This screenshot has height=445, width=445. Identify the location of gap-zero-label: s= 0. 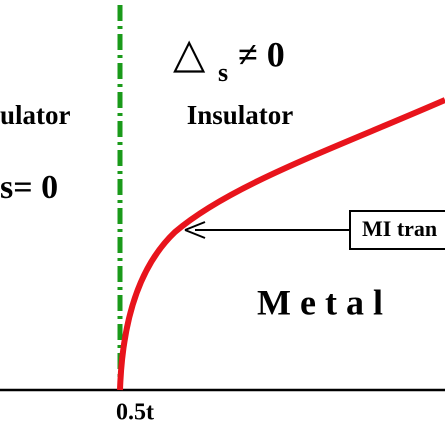
(29, 187).